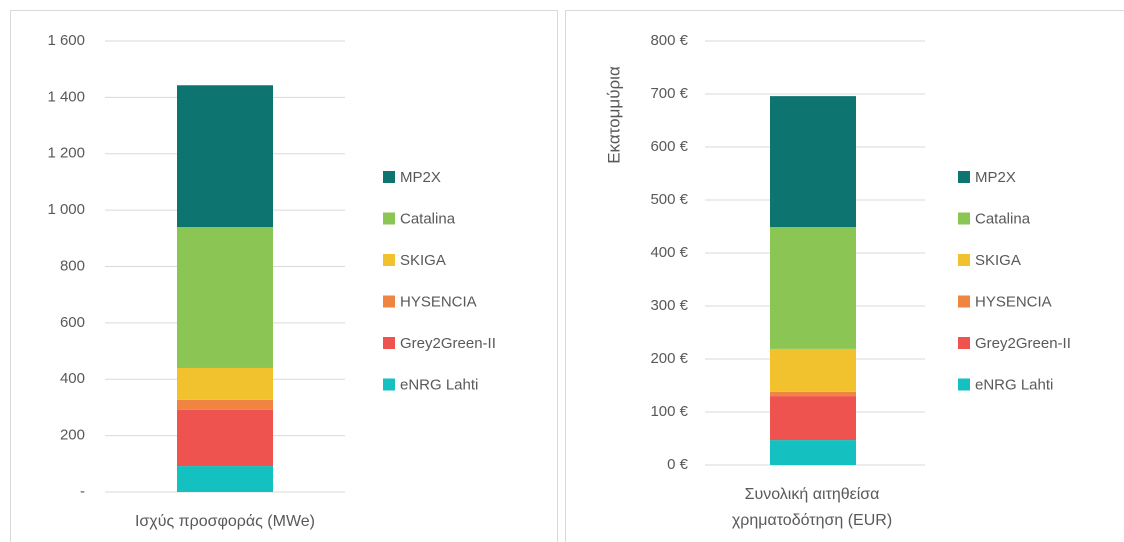 The width and height of the screenshot is (1124, 542). Describe the element at coordinates (669, 252) in the screenshot. I see `y-tick-label: 400 €` at that location.